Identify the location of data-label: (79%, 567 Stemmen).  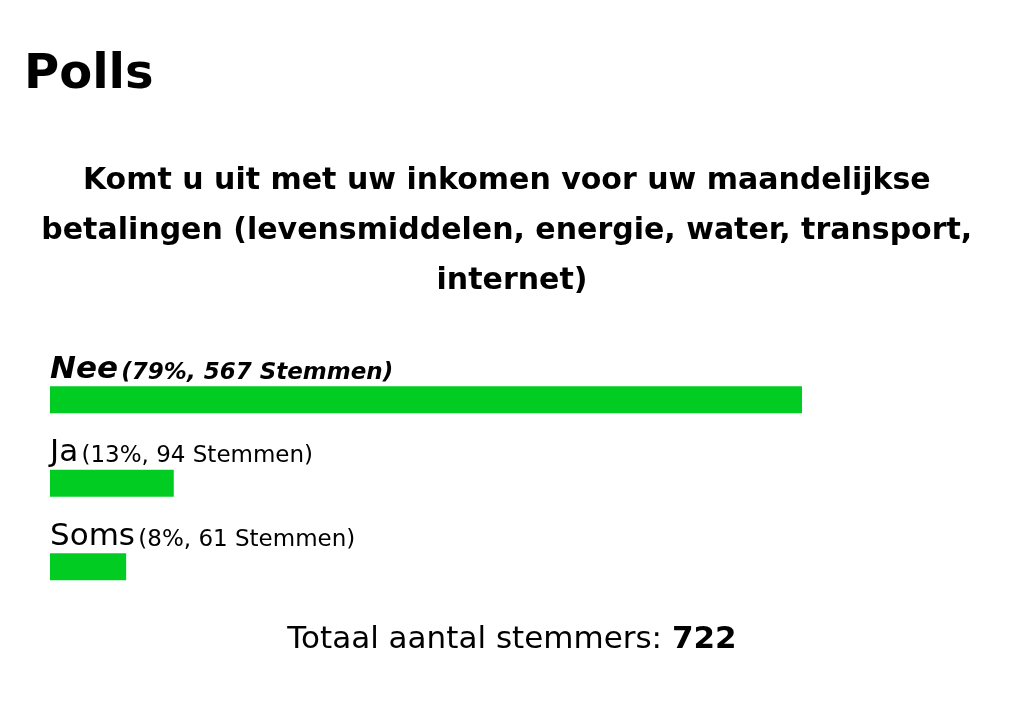
(257, 370).